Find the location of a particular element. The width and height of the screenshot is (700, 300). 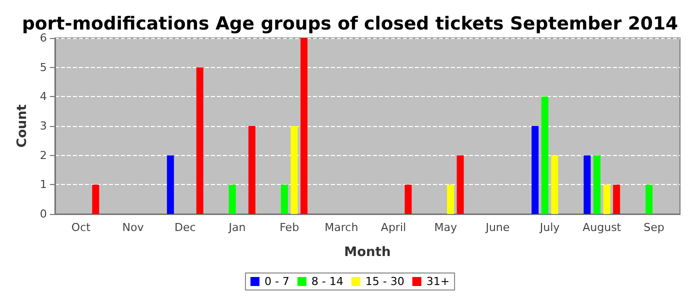

x-tick-label: Dec is located at coordinates (185, 227).